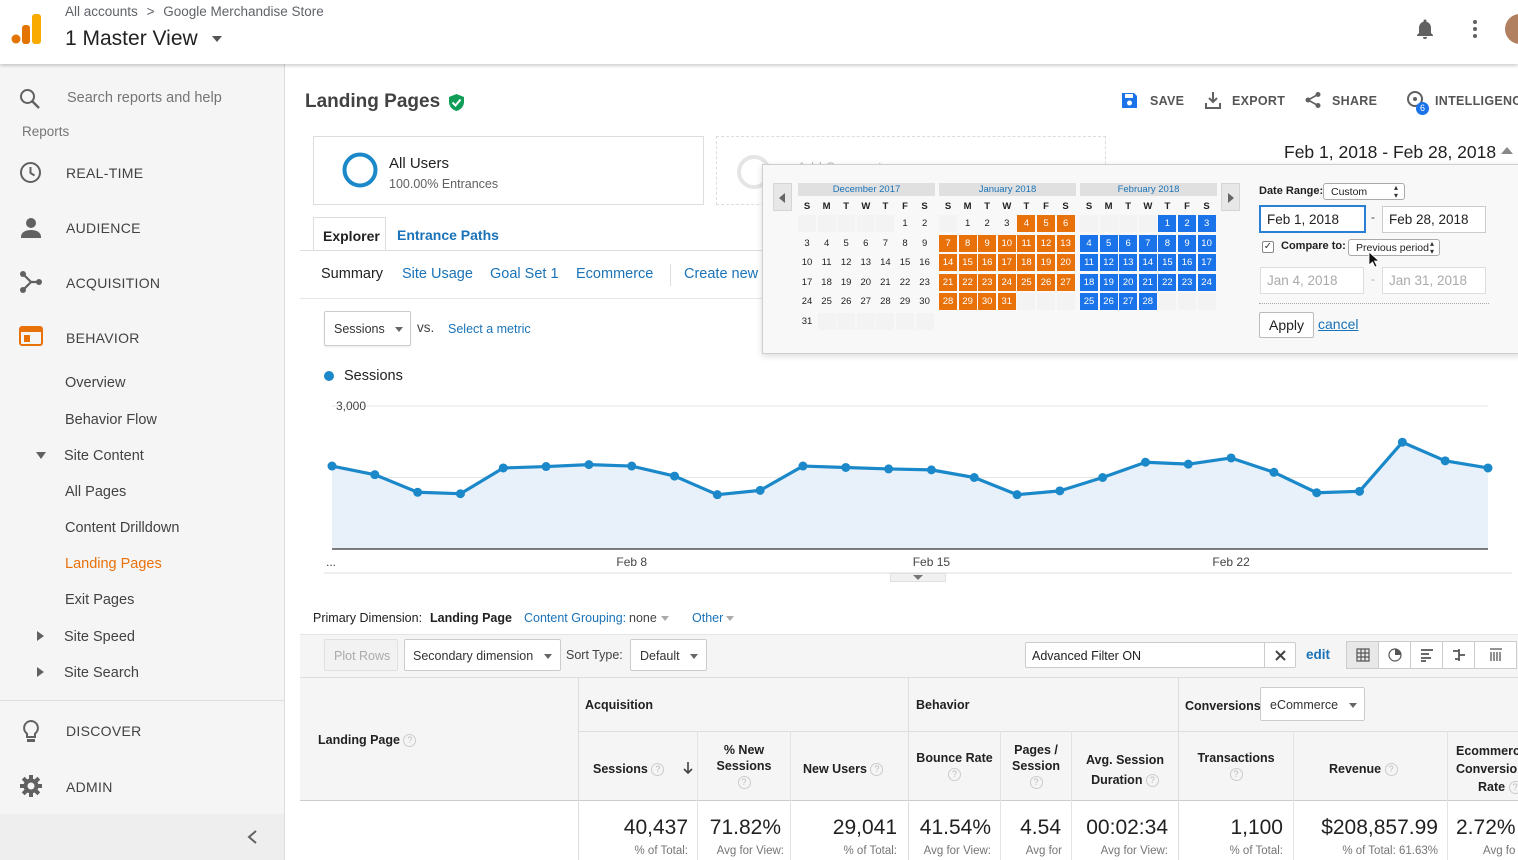 The height and width of the screenshot is (860, 1518). Describe the element at coordinates (1507, 150) in the screenshot. I see `chevron-up-icon` at that location.